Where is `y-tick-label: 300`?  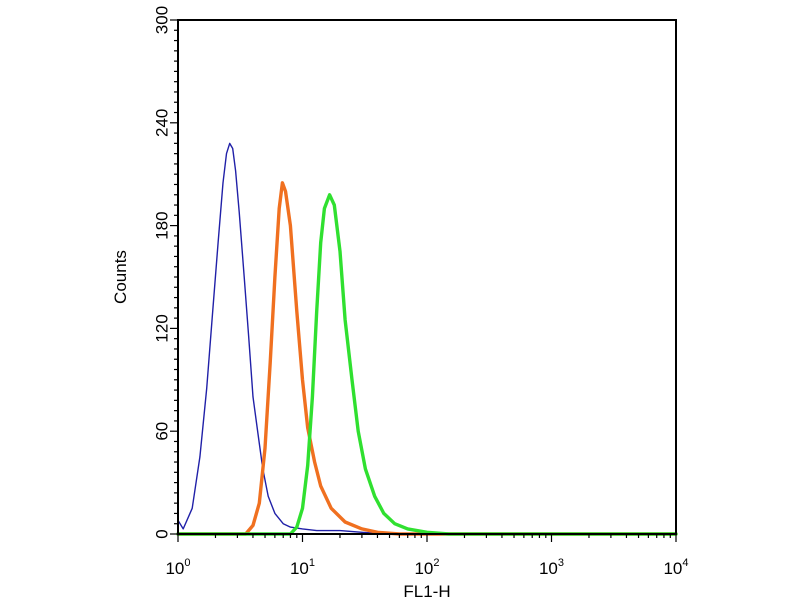 y-tick-label: 300 is located at coordinates (162, 20).